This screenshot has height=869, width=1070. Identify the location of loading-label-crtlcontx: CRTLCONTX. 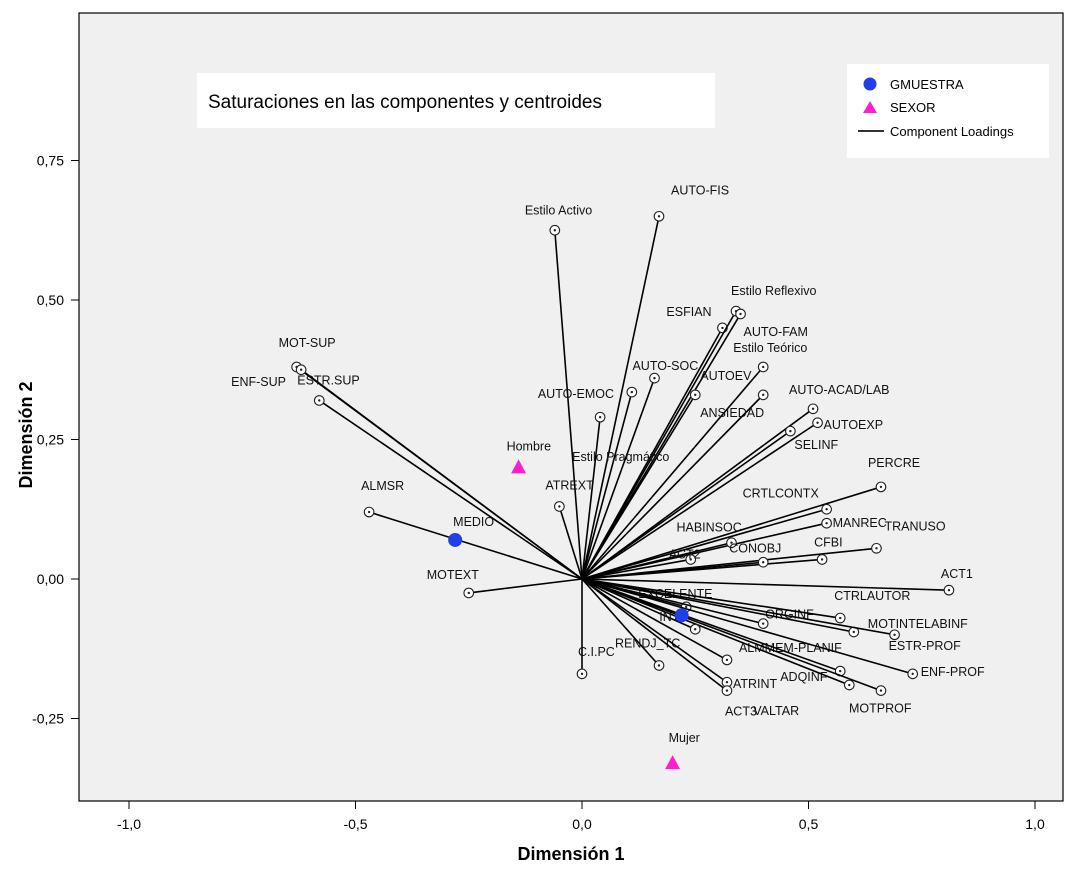
(781, 493).